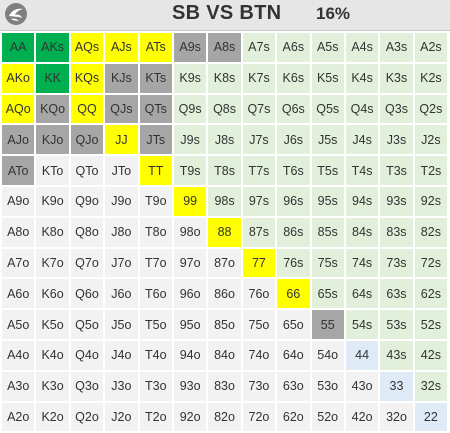 This screenshot has height=433, width=450. What do you see at coordinates (190, 47) in the screenshot?
I see `hand-cell-A9s: A9s` at bounding box center [190, 47].